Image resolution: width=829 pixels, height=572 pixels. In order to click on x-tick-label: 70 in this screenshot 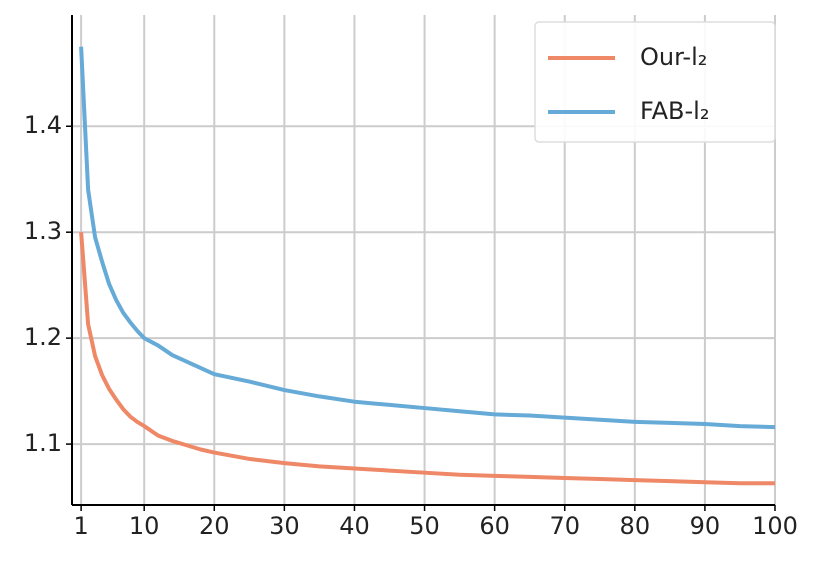, I will do `click(564, 526)`.